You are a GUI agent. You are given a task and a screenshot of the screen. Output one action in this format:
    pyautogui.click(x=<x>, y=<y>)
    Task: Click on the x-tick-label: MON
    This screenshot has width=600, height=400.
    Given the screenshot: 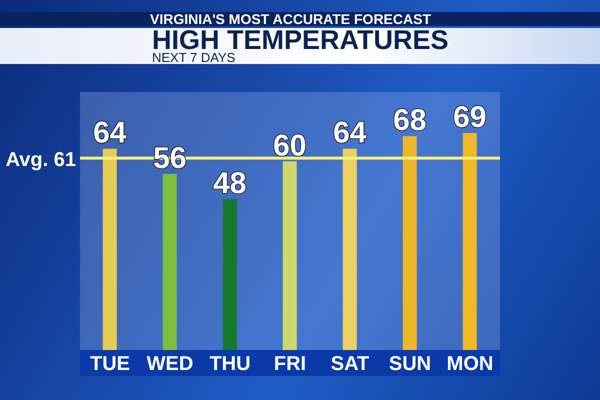 What is the action you would take?
    pyautogui.click(x=470, y=364)
    